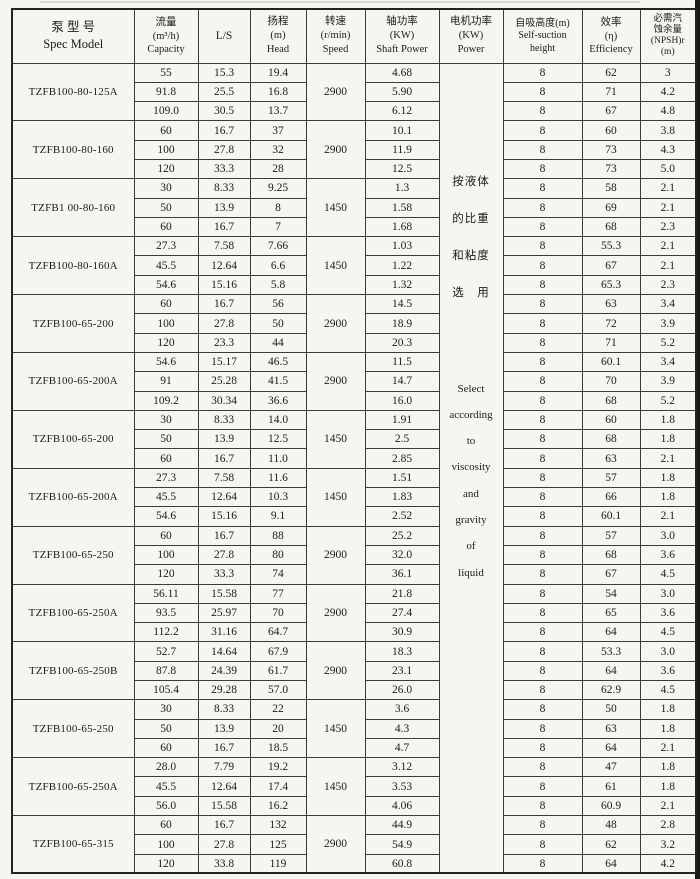 The height and width of the screenshot is (879, 700). What do you see at coordinates (278, 227) in the screenshot?
I see `head-cell: 7` at bounding box center [278, 227].